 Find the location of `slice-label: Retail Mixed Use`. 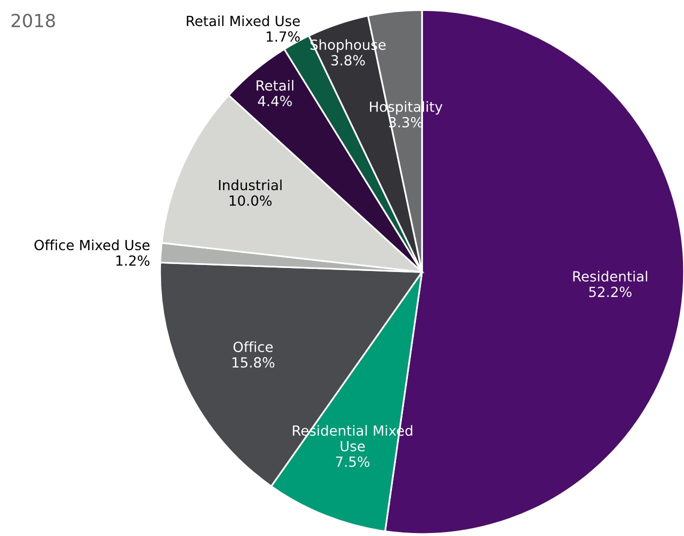

slice-label: Retail Mixed Use is located at coordinates (243, 20).